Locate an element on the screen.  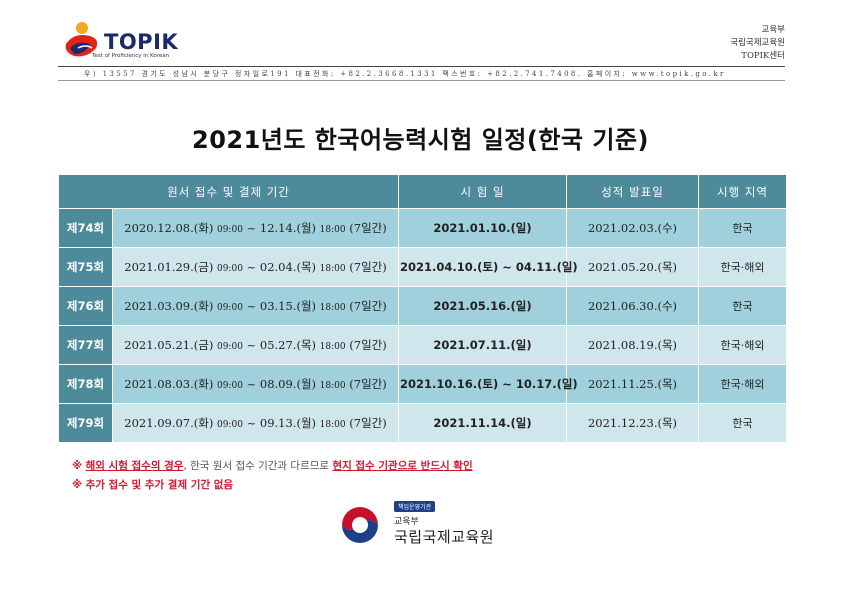
period-start: 2021.08.03.(화) is located at coordinates (169, 384).